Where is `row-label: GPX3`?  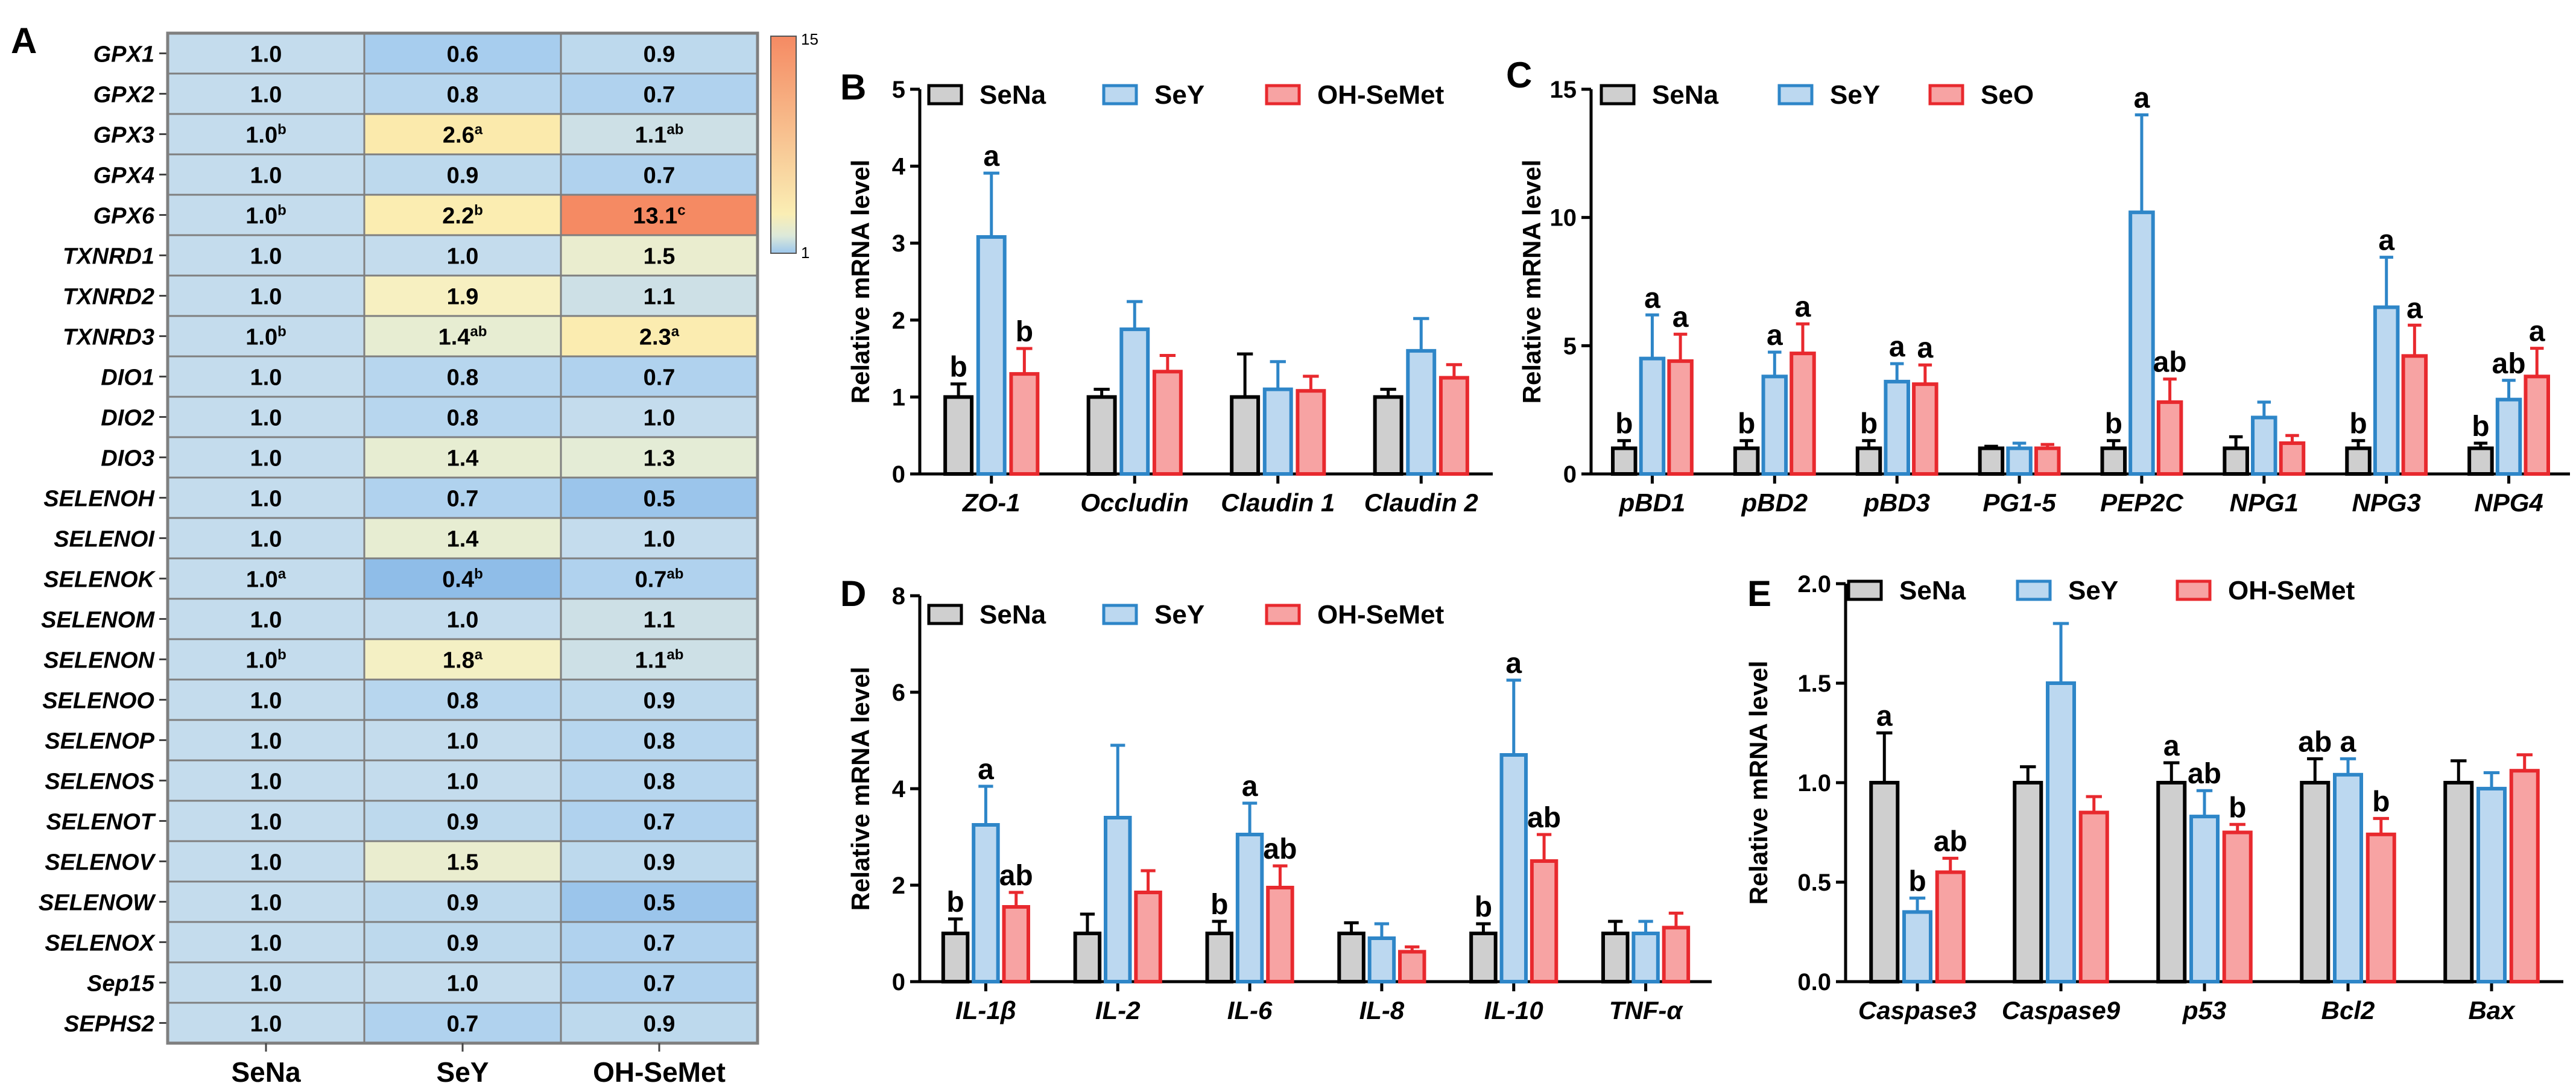 row-label: GPX3 is located at coordinates (123, 135).